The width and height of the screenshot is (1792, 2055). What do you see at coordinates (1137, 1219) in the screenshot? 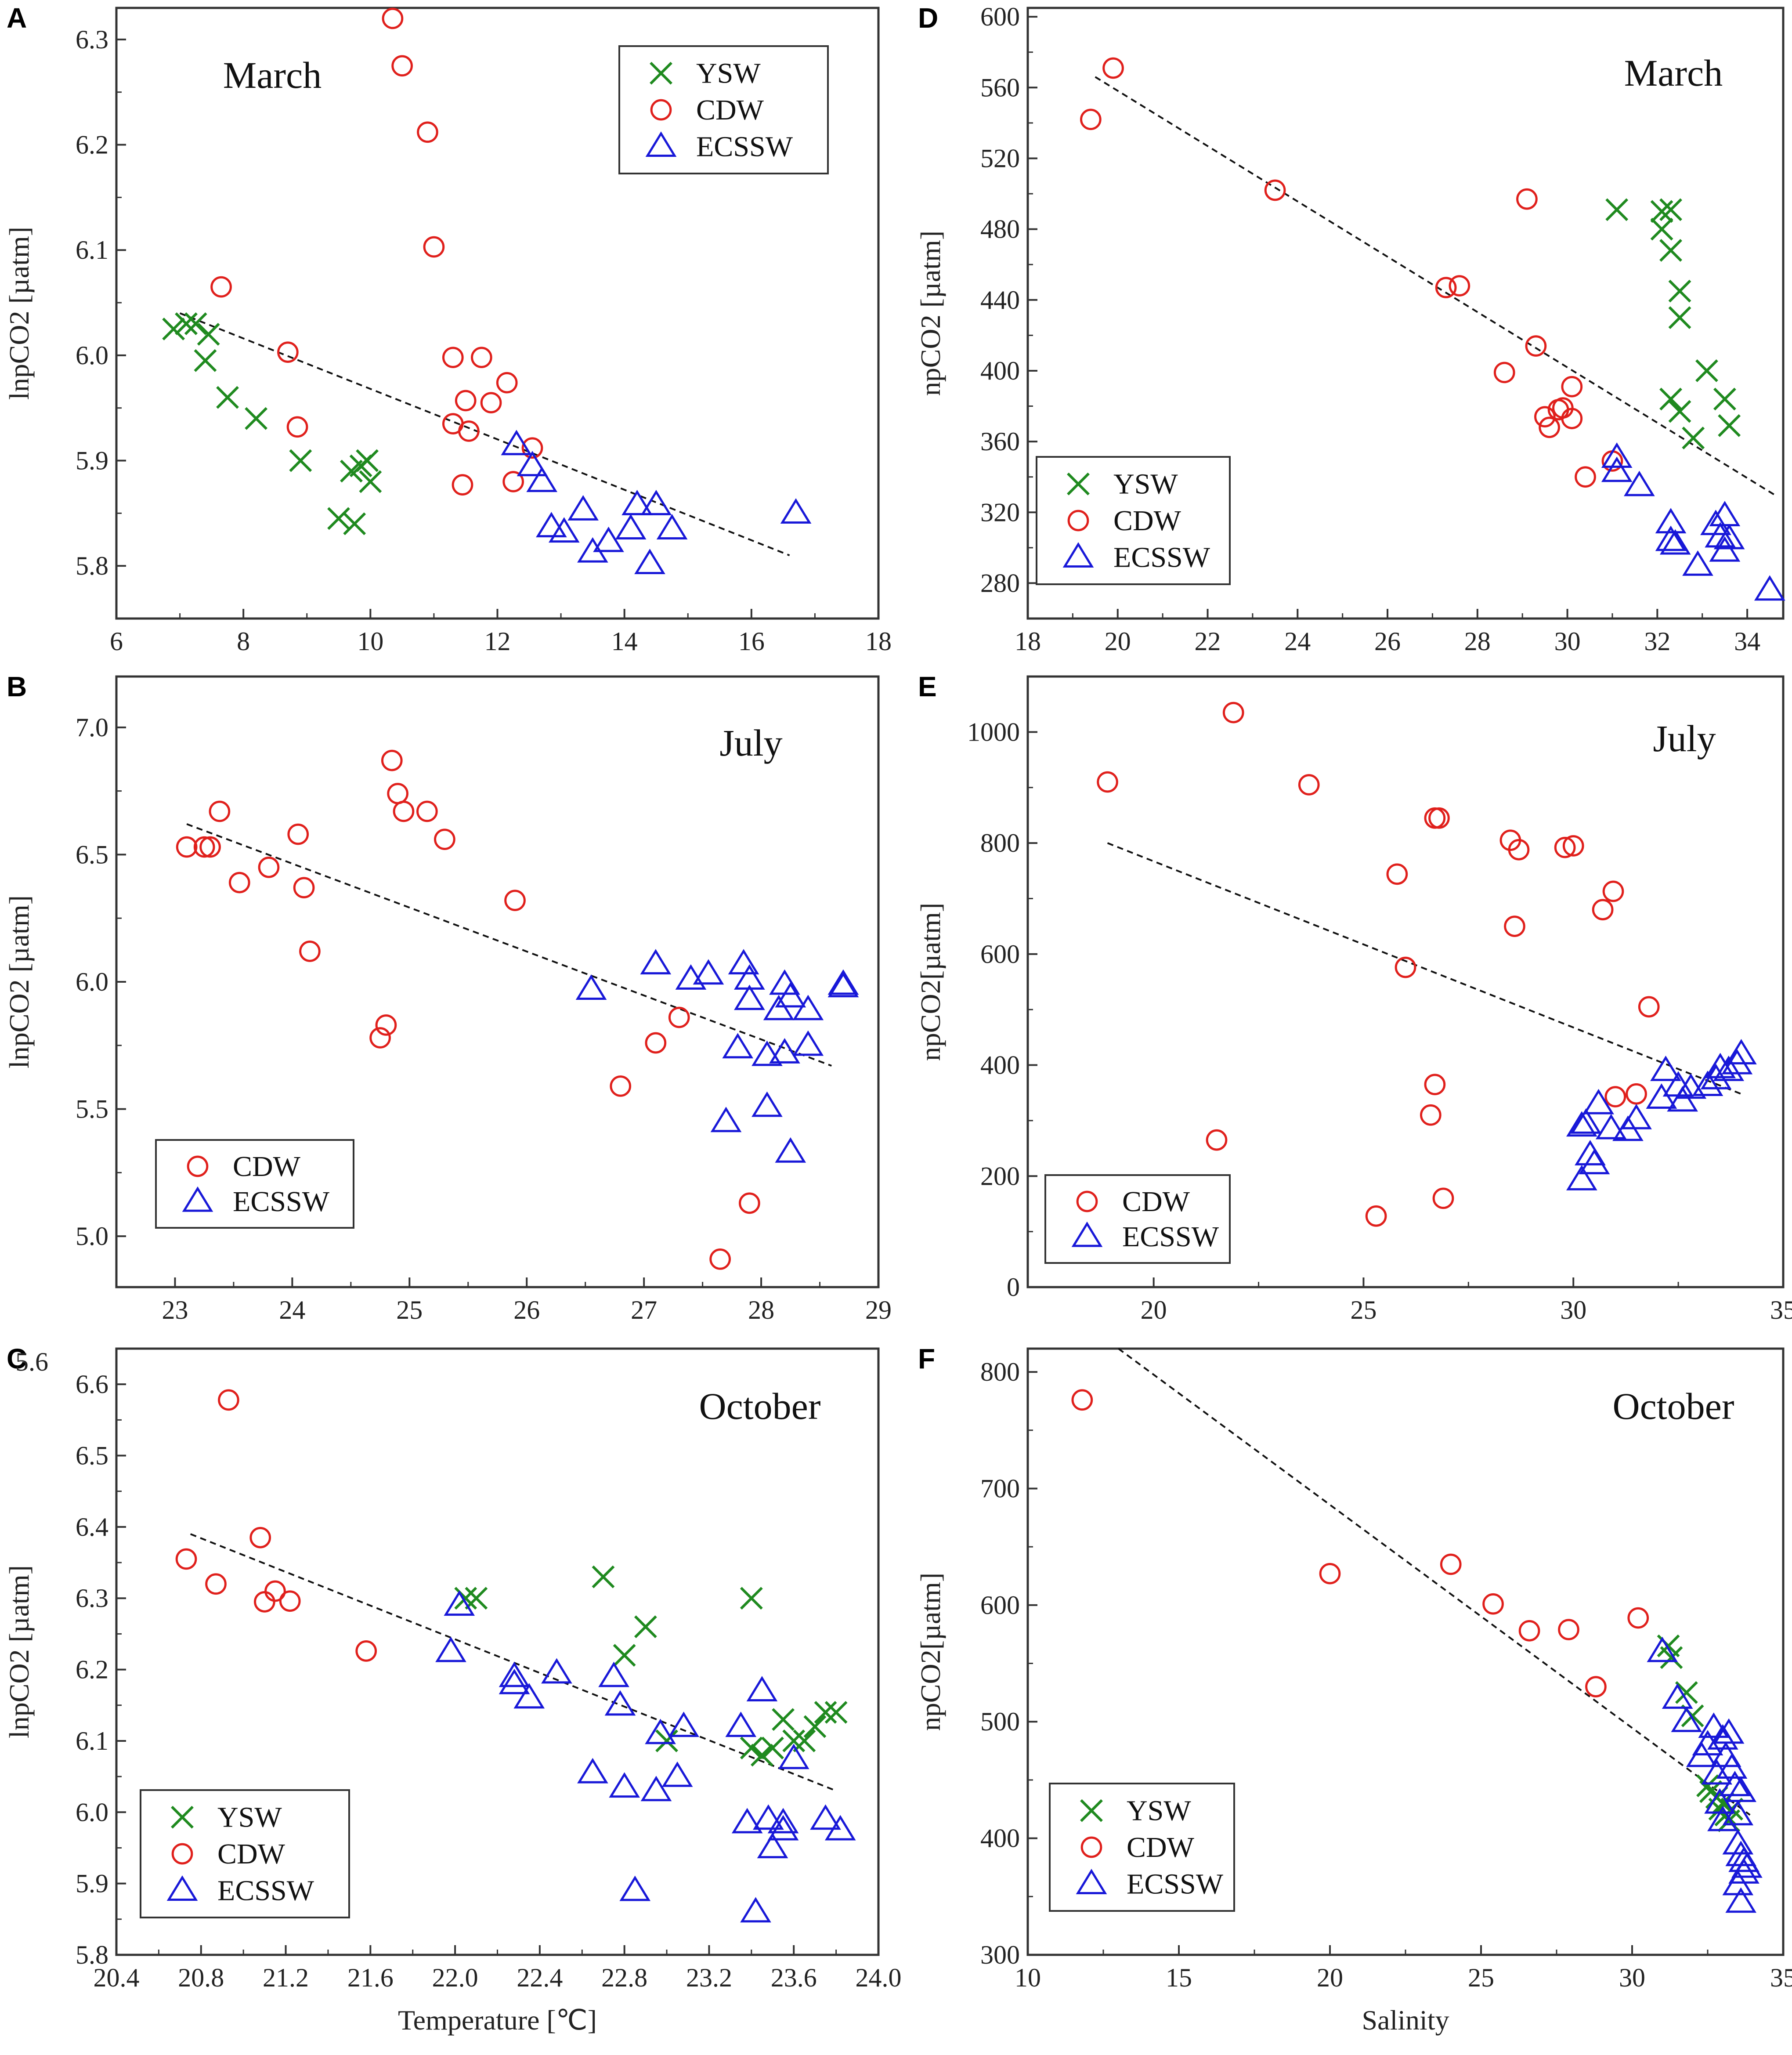
I see `legend-box` at bounding box center [1137, 1219].